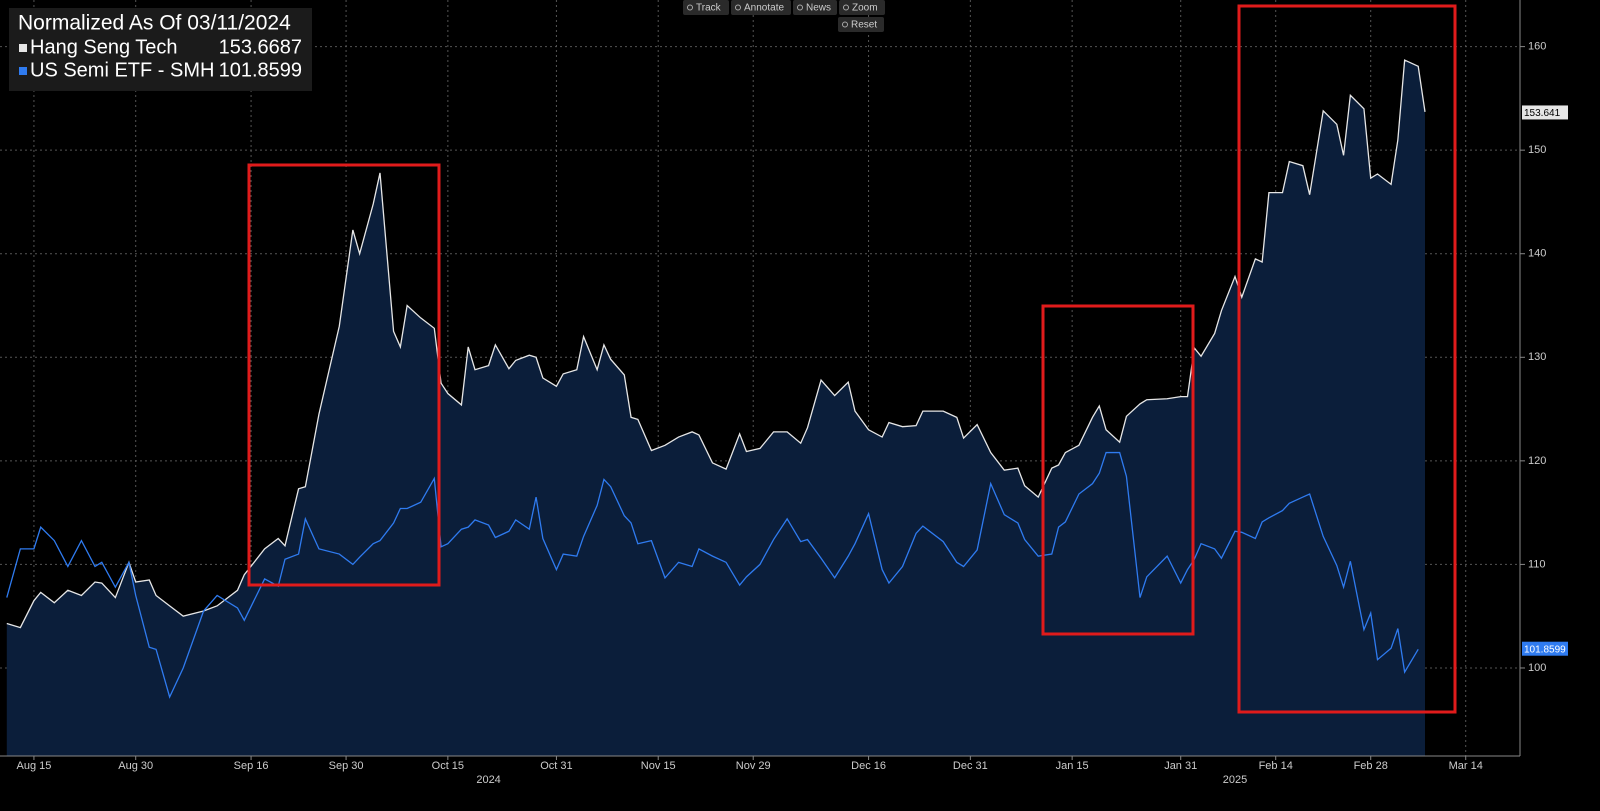 This screenshot has width=1600, height=811. I want to click on y-tick-label: 130, so click(1537, 357).